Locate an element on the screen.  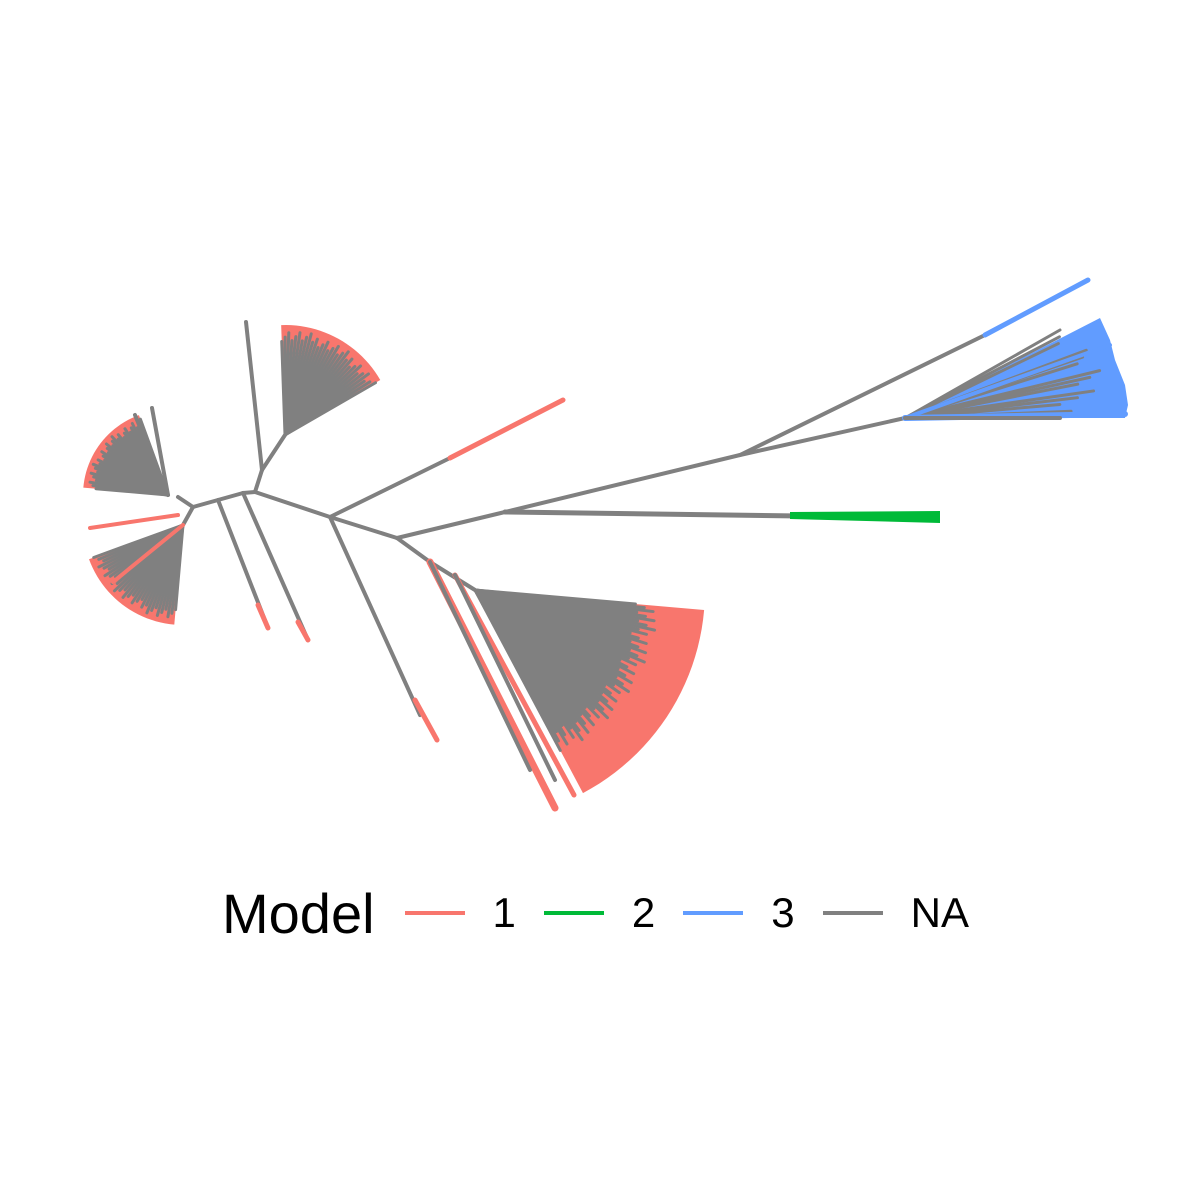
legend-label-3: 3 is located at coordinates (783, 912).